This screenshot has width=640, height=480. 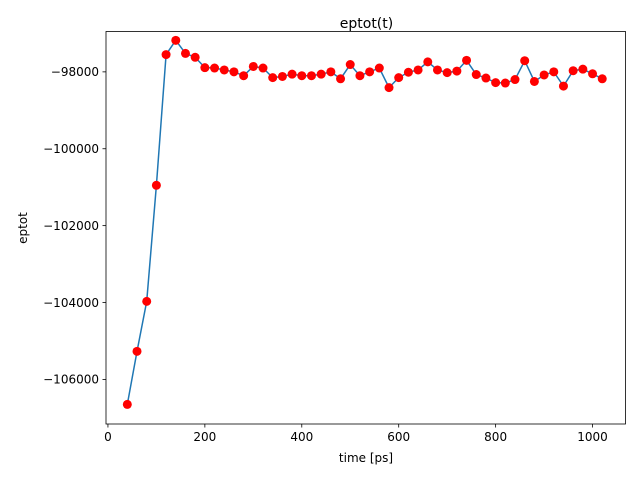 I want to click on x-axis-label: time [ps], so click(x=366, y=458).